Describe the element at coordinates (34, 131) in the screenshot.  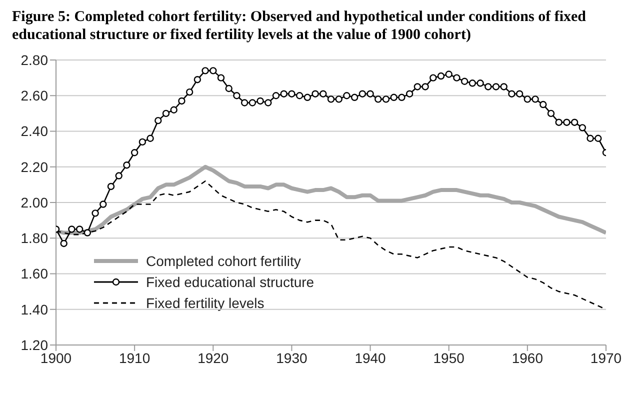
I see `y-tick-label: 2.40` at that location.